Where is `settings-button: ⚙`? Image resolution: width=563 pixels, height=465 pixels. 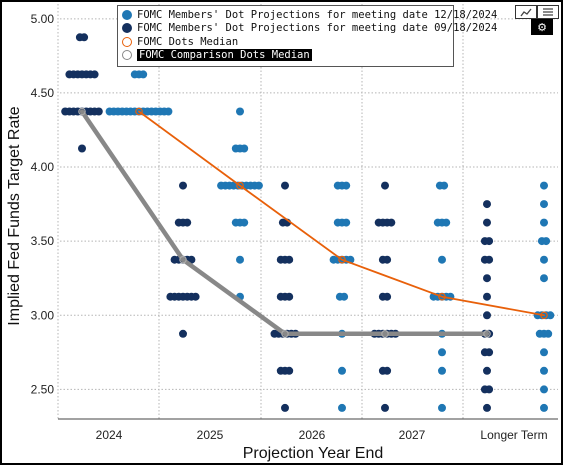 settings-button: ⚙ is located at coordinates (542, 27).